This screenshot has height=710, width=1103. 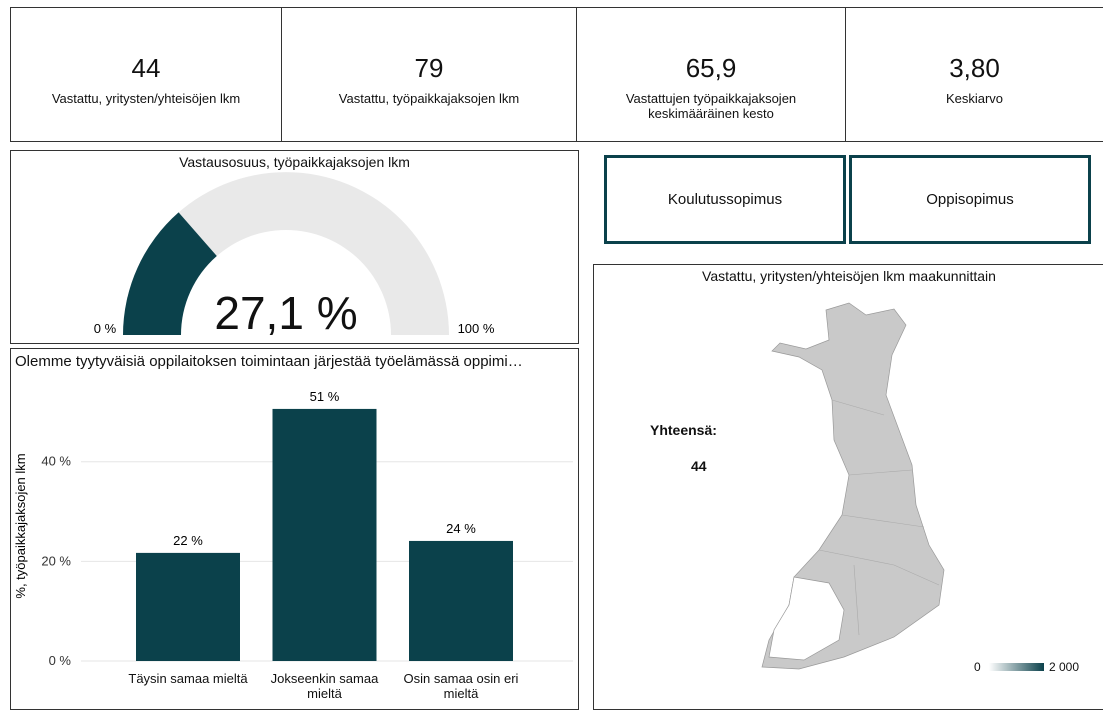 What do you see at coordinates (294, 162) in the screenshot?
I see `gauge-title: Vastausosuus, työpaikkajaksojen lkm` at bounding box center [294, 162].